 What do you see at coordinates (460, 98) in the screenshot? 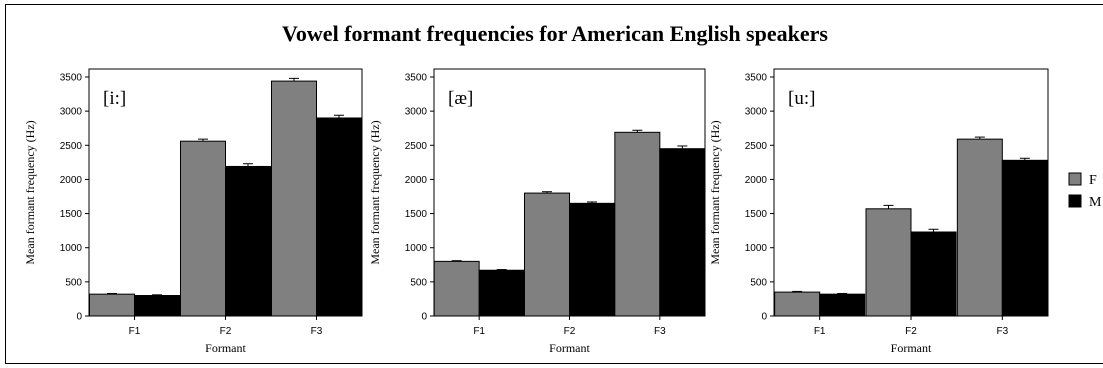
I see `panel-label: [æ]` at bounding box center [460, 98].